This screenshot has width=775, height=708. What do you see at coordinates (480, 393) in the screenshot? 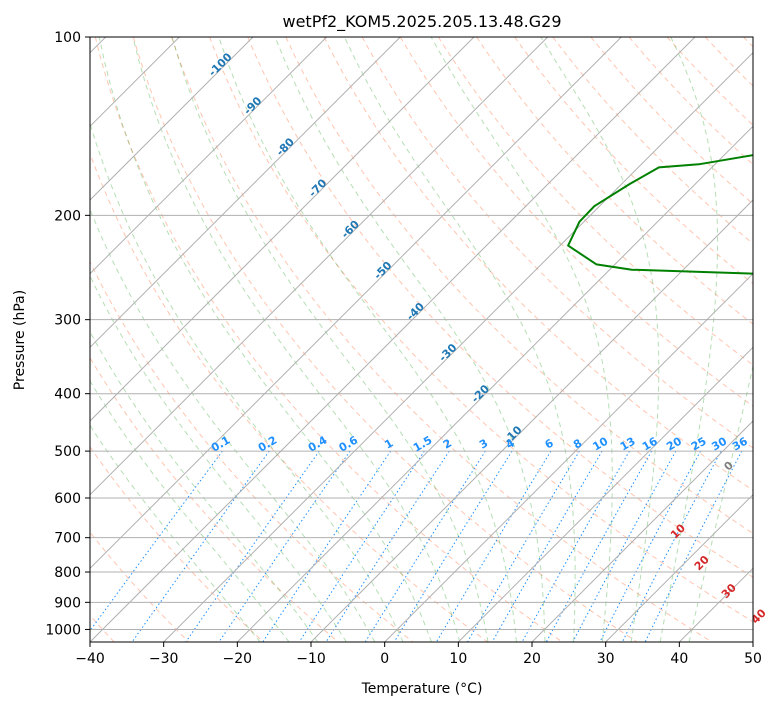
I see `isotherm-label: -20` at bounding box center [480, 393].